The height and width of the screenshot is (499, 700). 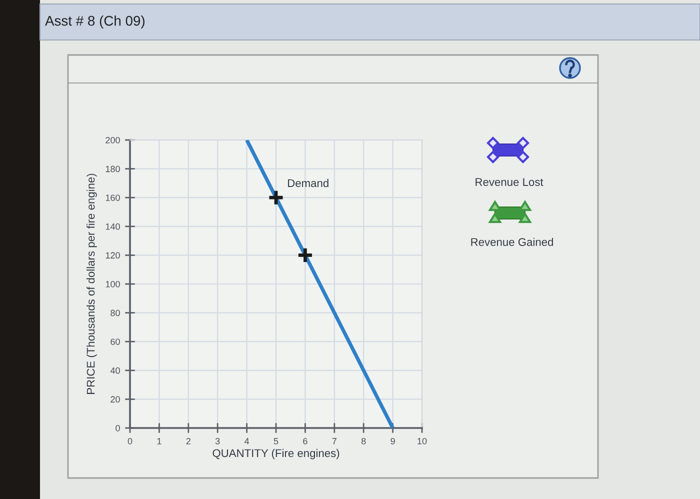 I want to click on text: Revenue Lost, so click(x=510, y=182).